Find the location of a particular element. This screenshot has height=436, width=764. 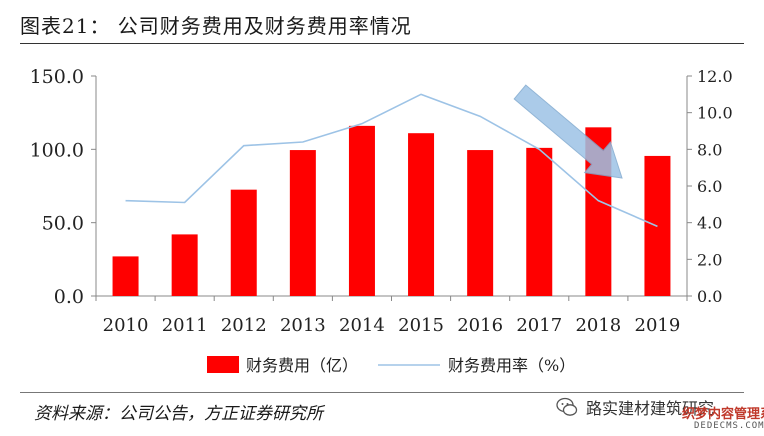

legend-label-line: 财务费用率（%） is located at coordinates (511, 365).